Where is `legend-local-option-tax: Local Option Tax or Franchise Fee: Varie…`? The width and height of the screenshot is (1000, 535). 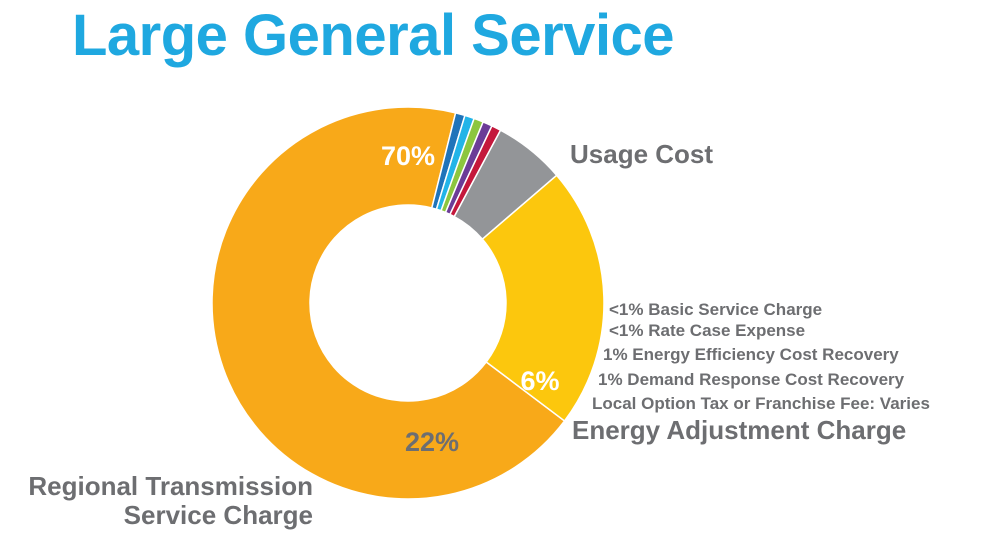 legend-local-option-tax: Local Option Tax or Franchise Fee: Varie… is located at coordinates (761, 403).